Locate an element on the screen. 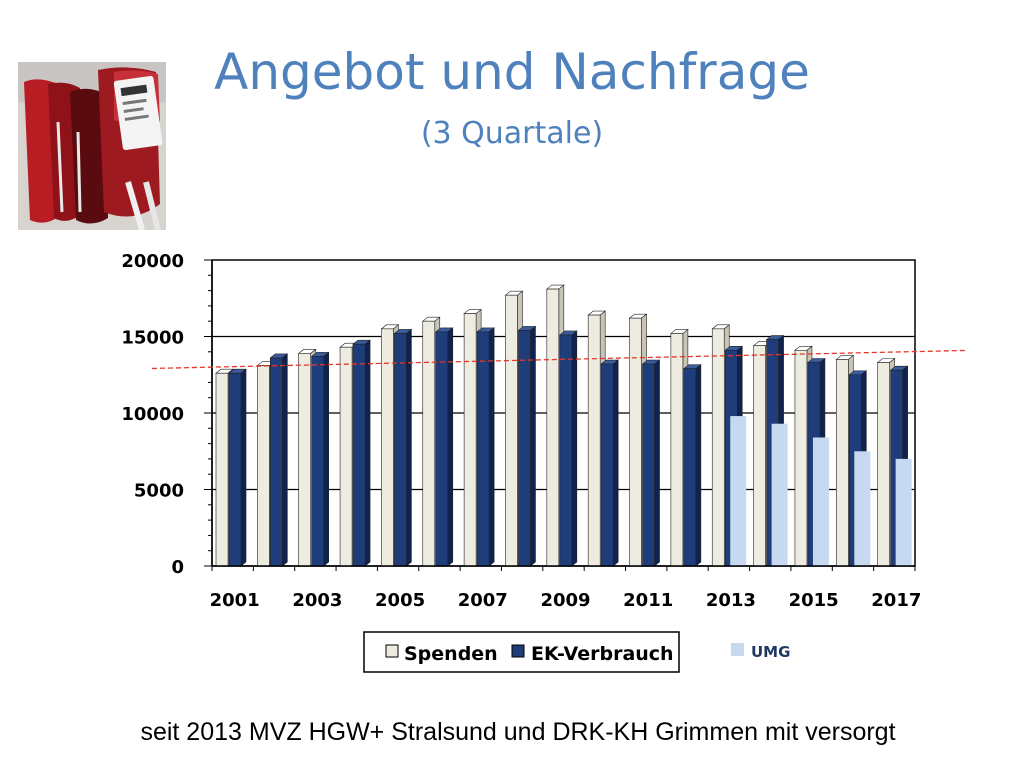  bar-ek-verbrauch-2006 is located at coordinates (444, 447).